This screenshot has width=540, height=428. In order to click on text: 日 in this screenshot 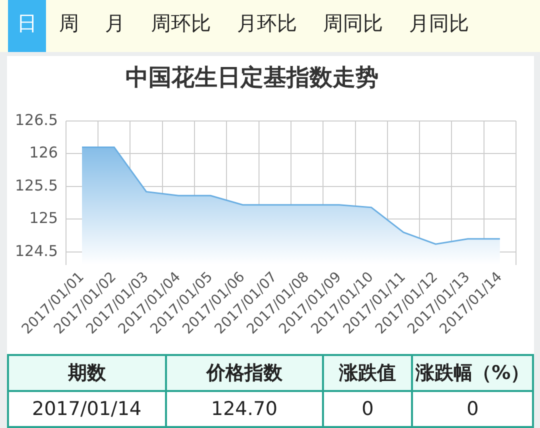, I will do `click(27, 26)`.